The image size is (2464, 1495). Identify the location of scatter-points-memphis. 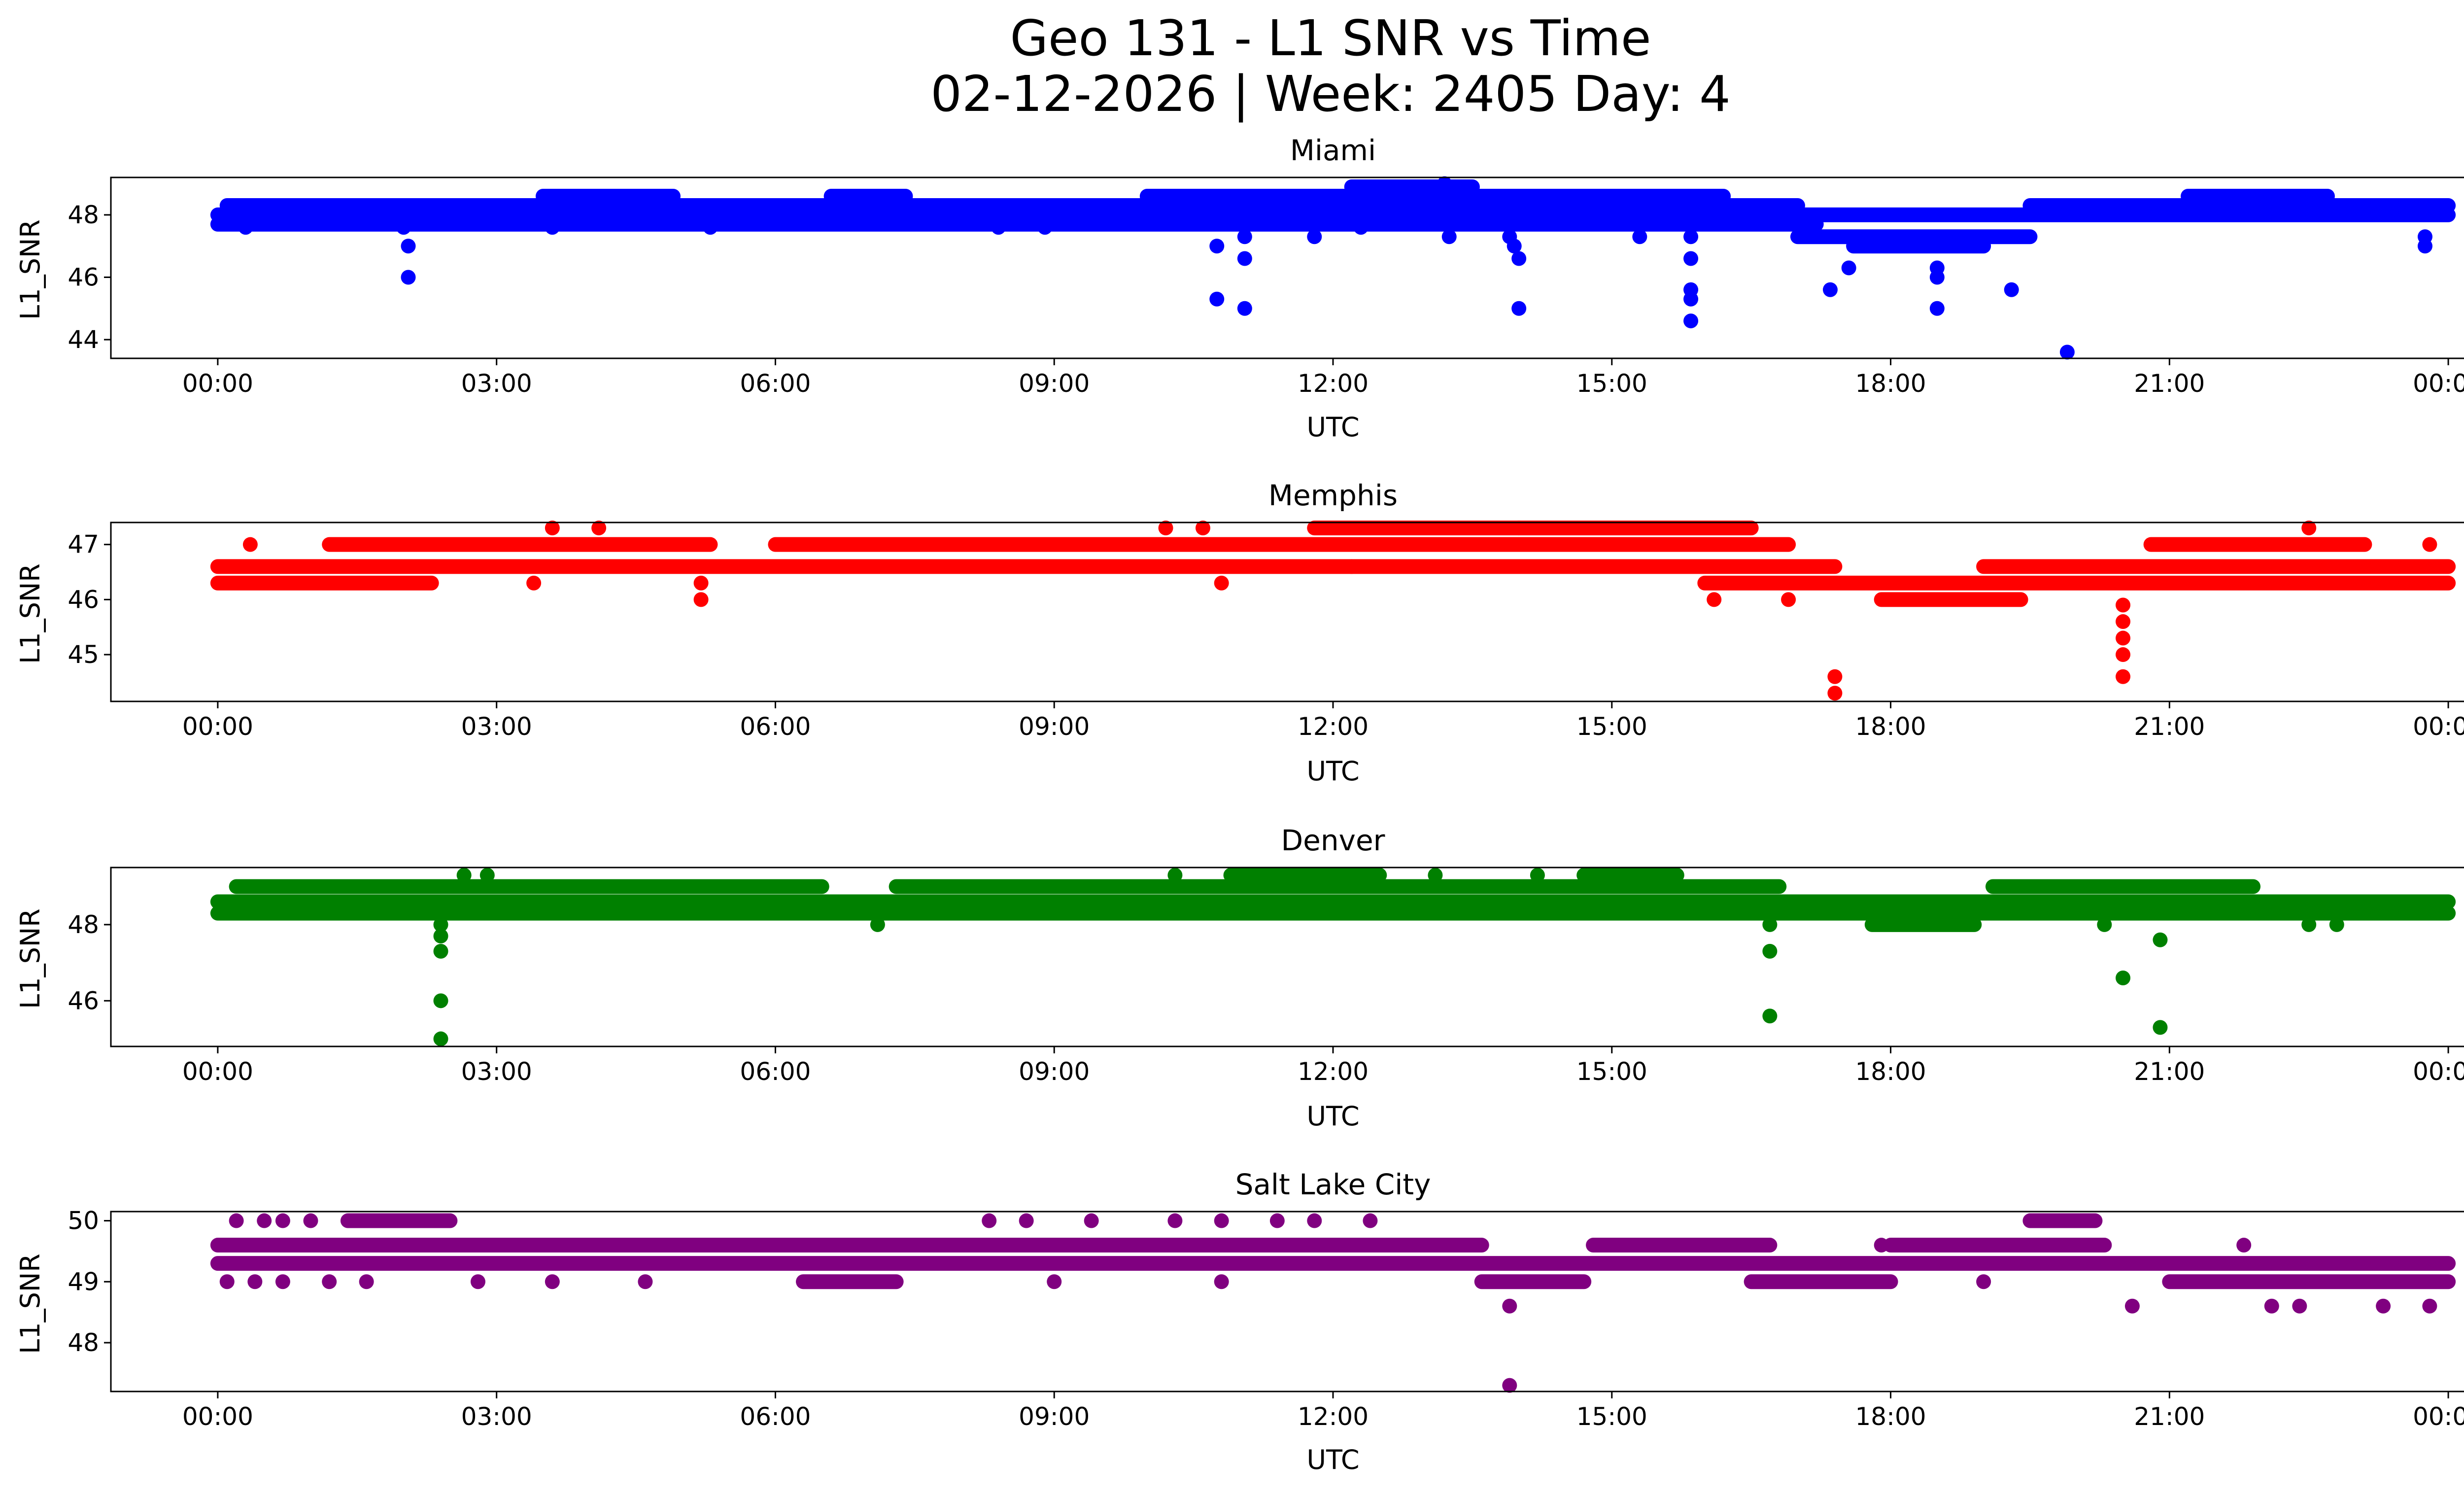
(1333, 611).